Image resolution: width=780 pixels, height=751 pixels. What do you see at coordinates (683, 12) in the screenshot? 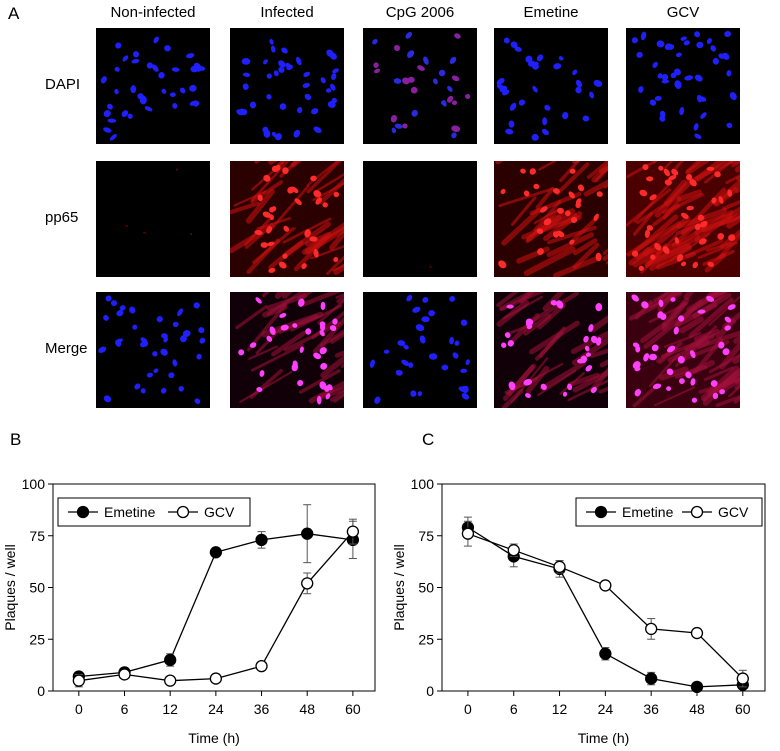
I see `column-label-gcv: GCV` at bounding box center [683, 12].